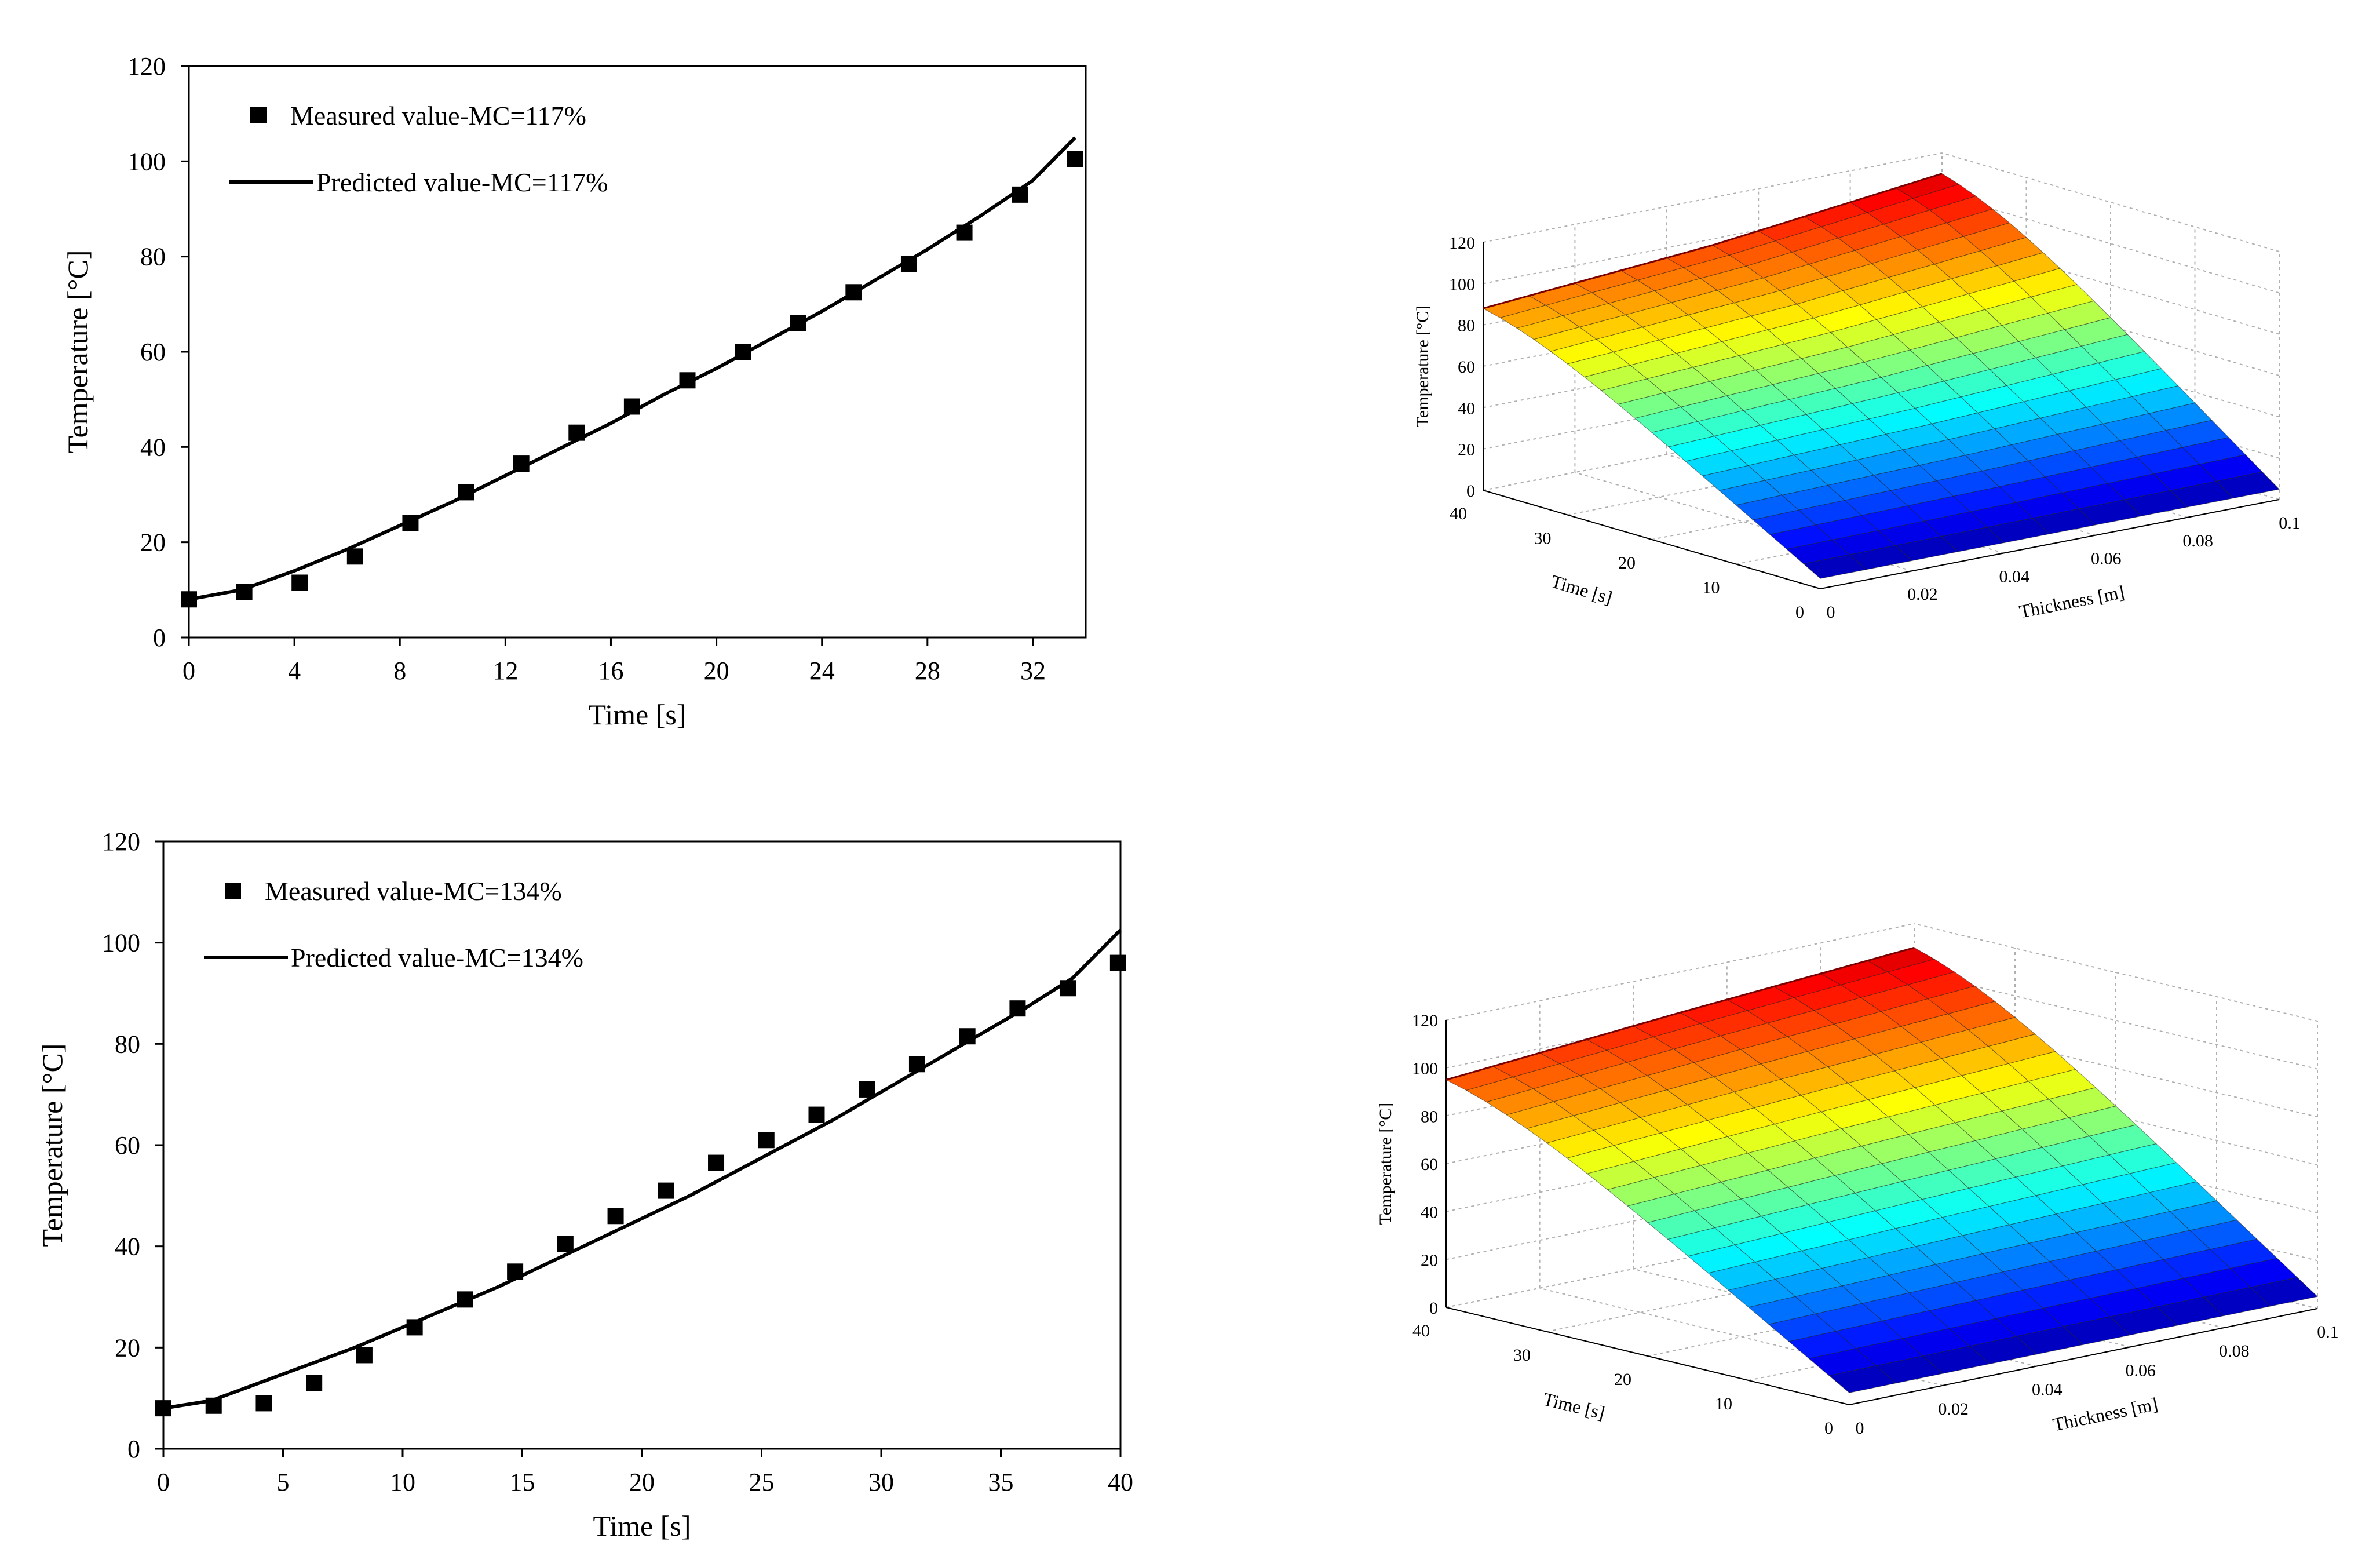 Image resolution: width=2380 pixels, height=1567 pixels. What do you see at coordinates (259, 115) in the screenshot?
I see `legend-marker-measured` at bounding box center [259, 115].